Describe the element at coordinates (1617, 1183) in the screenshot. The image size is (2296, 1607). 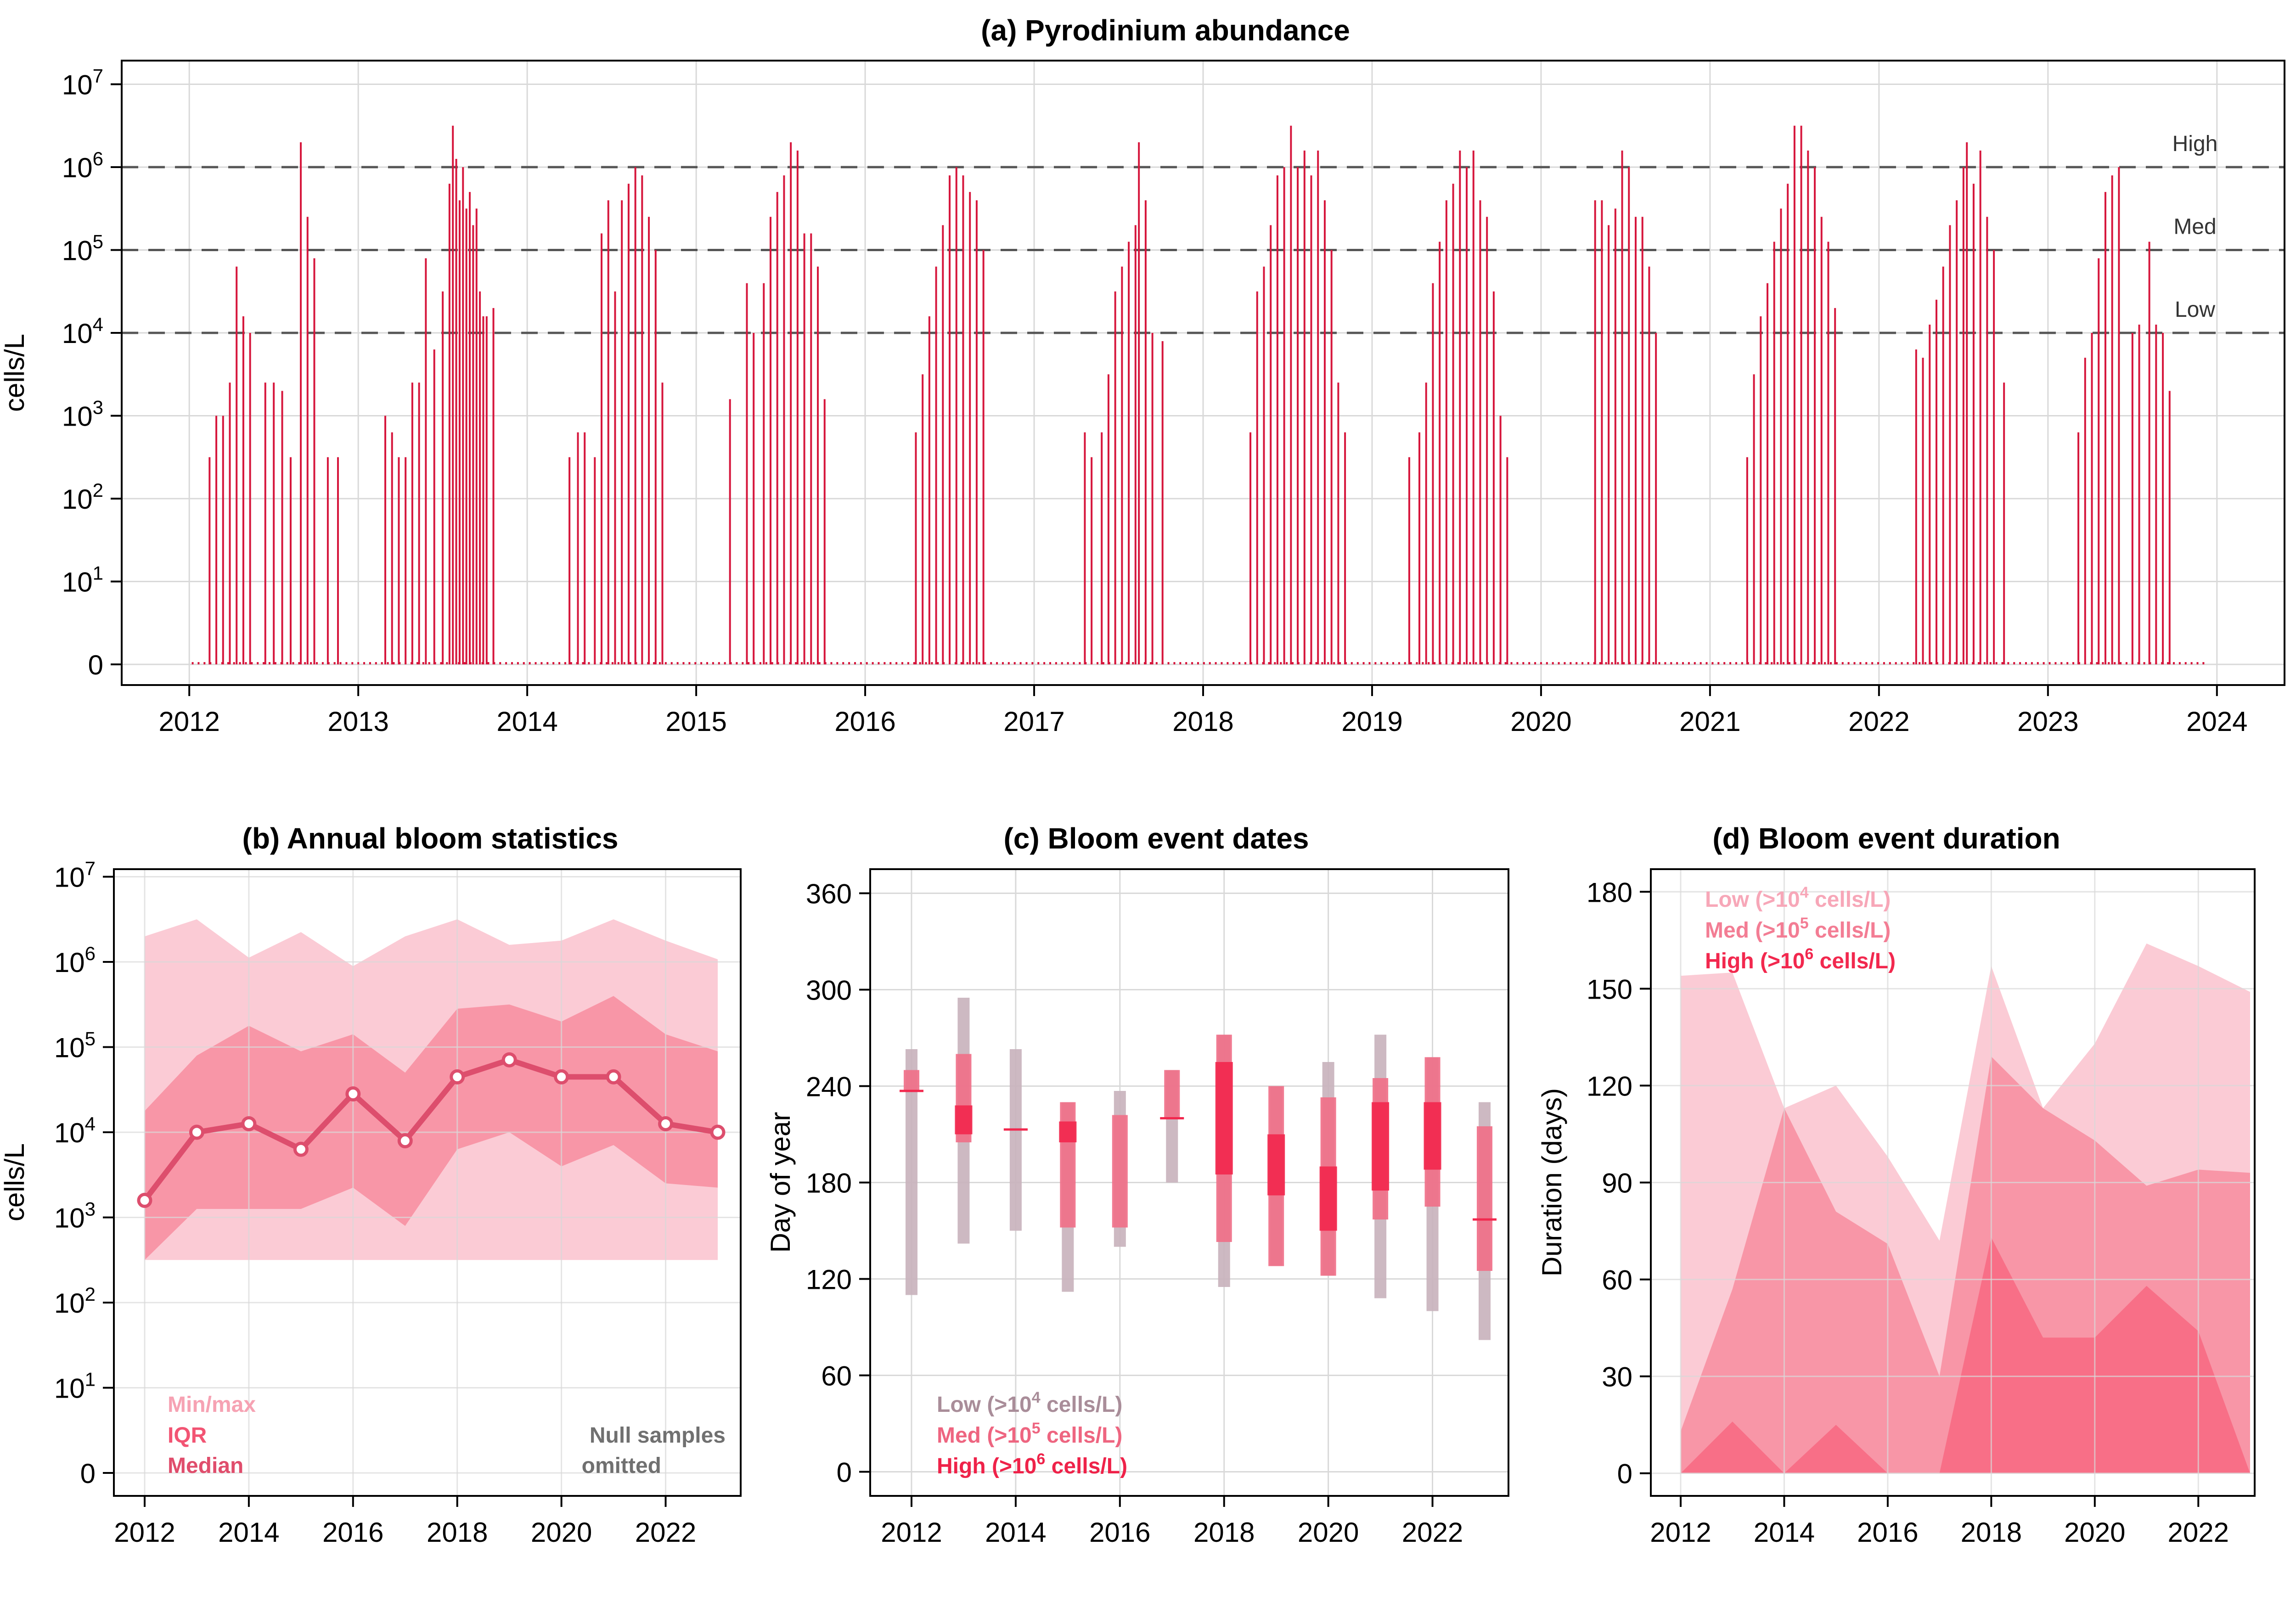
I see `panel-d-ytick-label: 90` at that location.